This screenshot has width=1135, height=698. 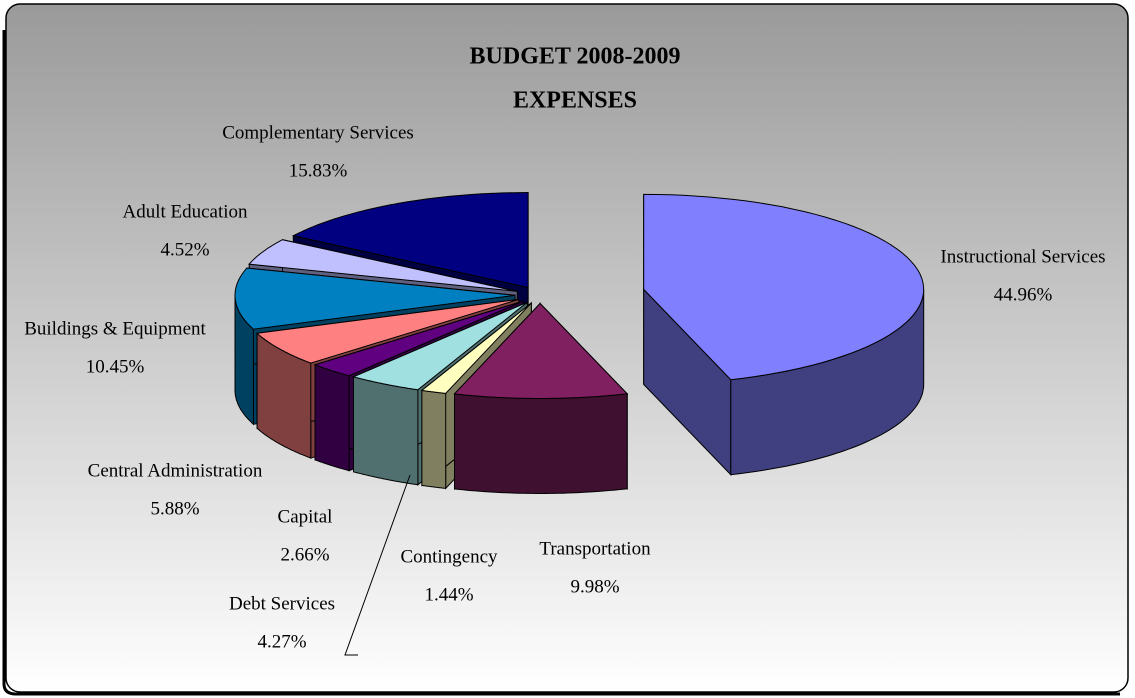 I want to click on value-label: 1.44%, so click(x=448, y=594).